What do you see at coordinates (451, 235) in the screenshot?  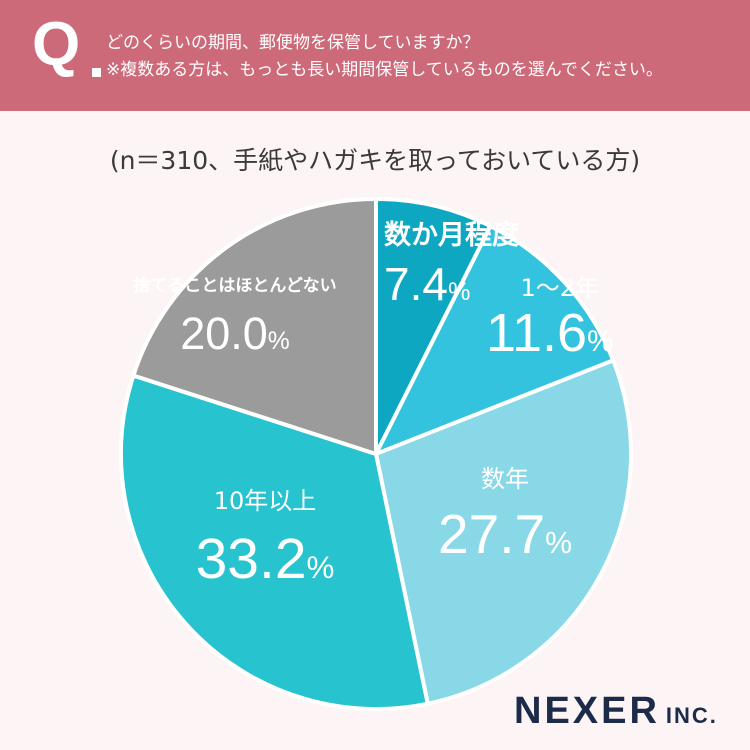 I see `slice-category-months: 数か月程度` at bounding box center [451, 235].